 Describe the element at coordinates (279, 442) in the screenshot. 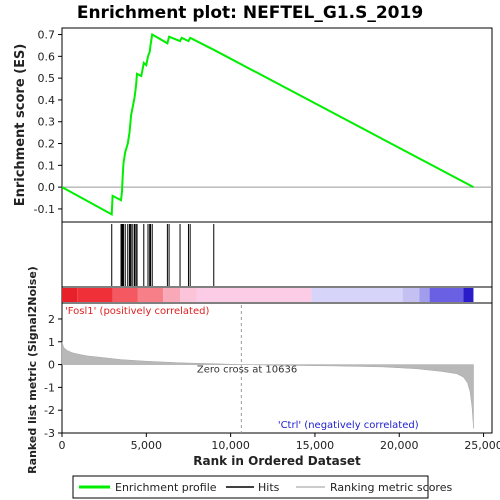

I see `x-axis: 0 5,000 10,000 15,000 20,000 25,000` at that location.